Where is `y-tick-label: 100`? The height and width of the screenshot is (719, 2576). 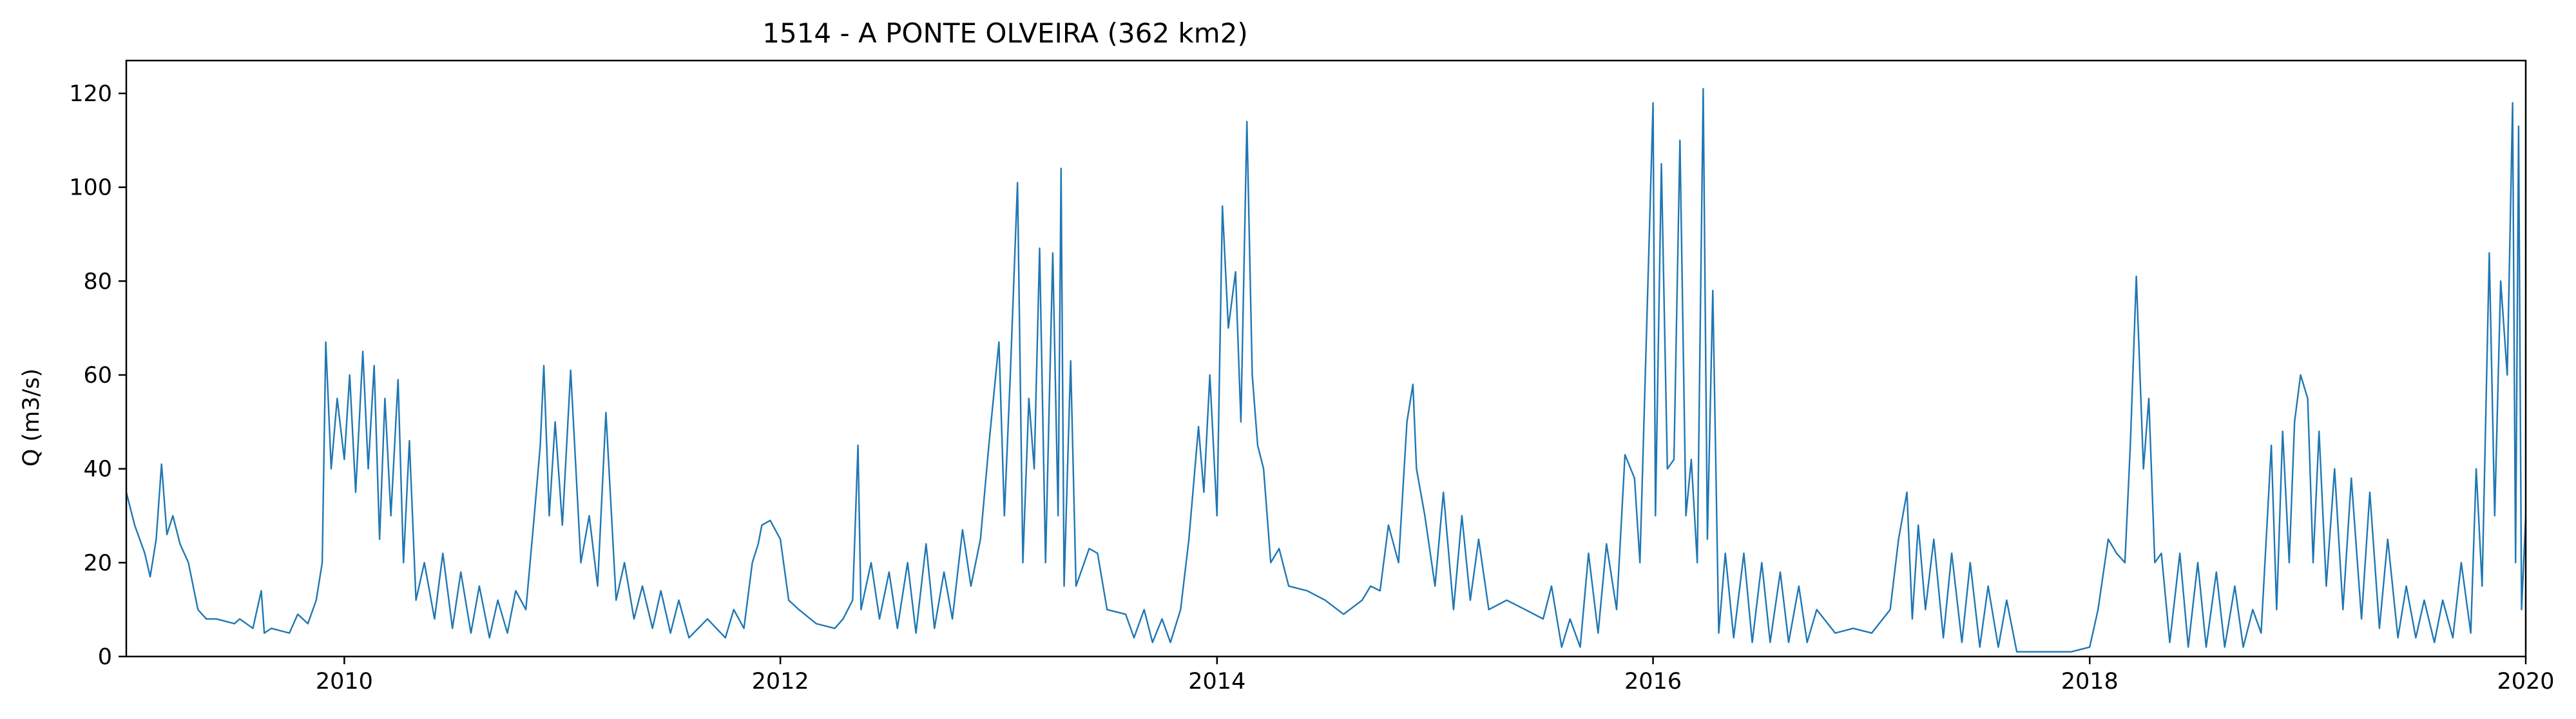 y-tick-label: 100 is located at coordinates (91, 188).